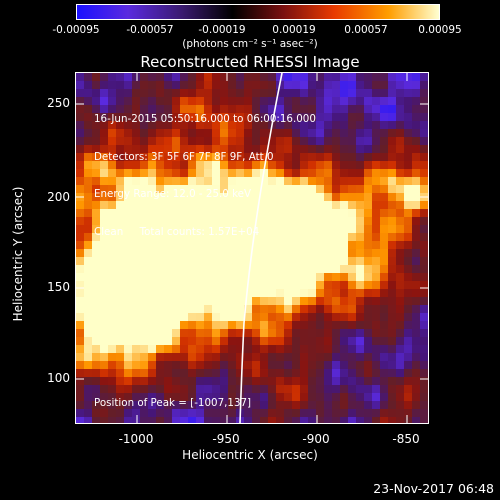  I want to click on x-tick-label: -950, so click(226, 439).